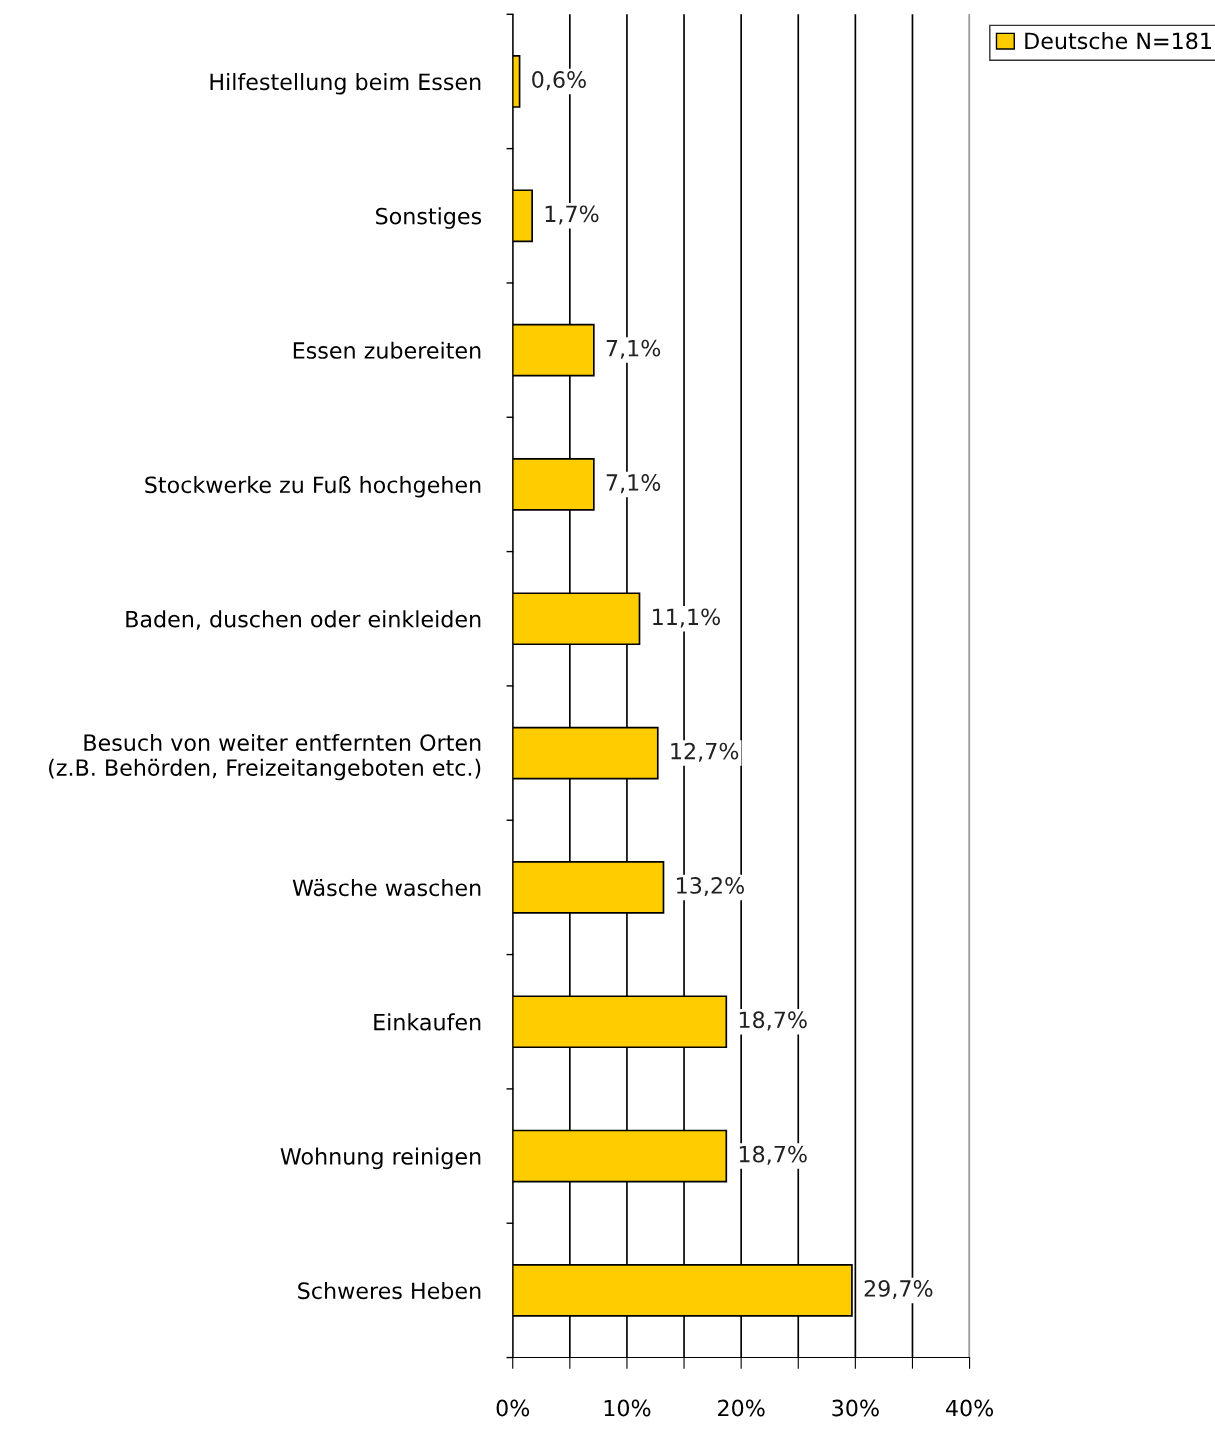  Describe the element at coordinates (427, 1022) in the screenshot. I see `y-tick-label: Einkaufen` at that location.